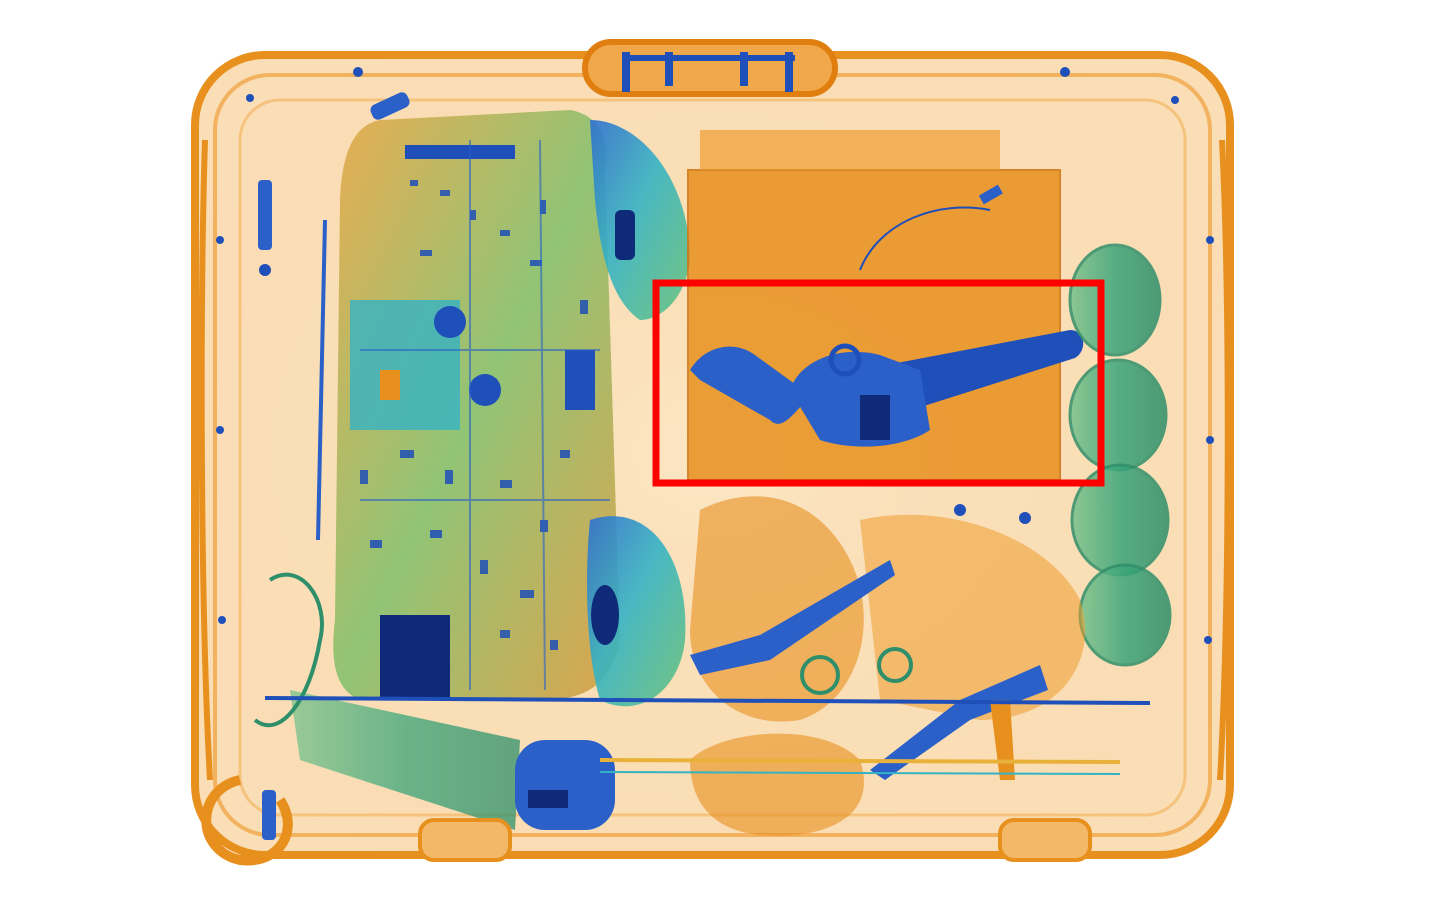 This screenshot has width=1440, height=900. I want to click on shoe-upper, so click(640, 220).